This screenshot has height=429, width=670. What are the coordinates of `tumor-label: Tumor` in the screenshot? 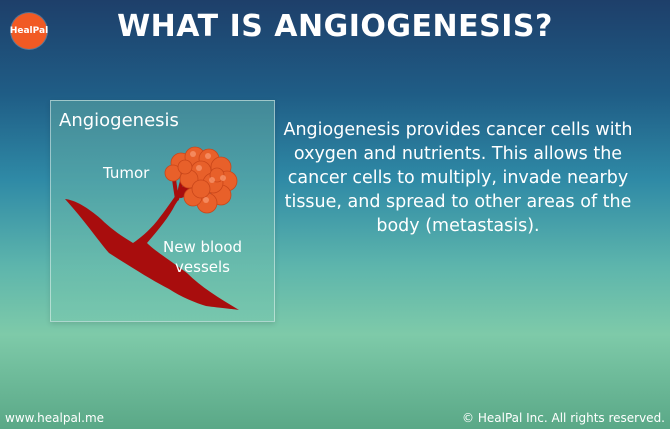 It's located at (126, 173).